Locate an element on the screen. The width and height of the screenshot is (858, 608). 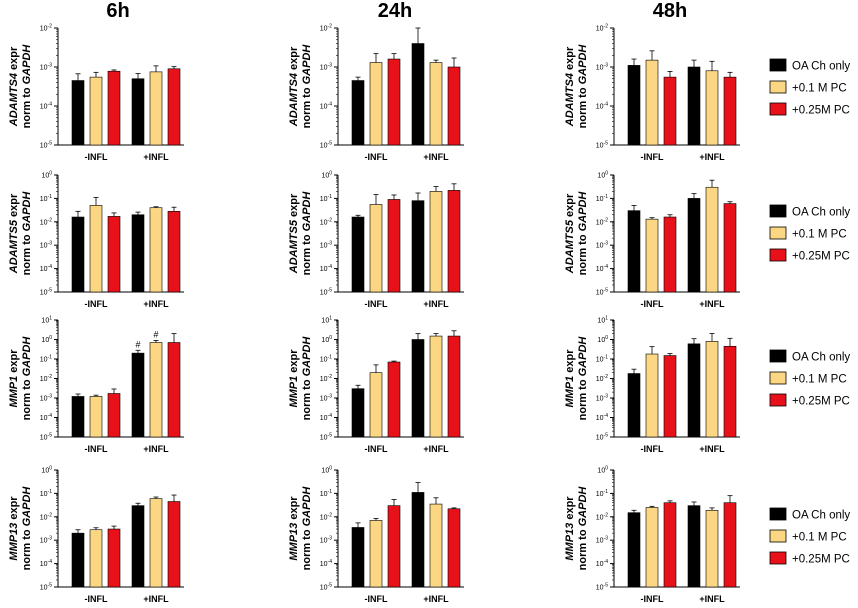
y-axis-label-gene: GAPDH is located at coordinates (307, 64).